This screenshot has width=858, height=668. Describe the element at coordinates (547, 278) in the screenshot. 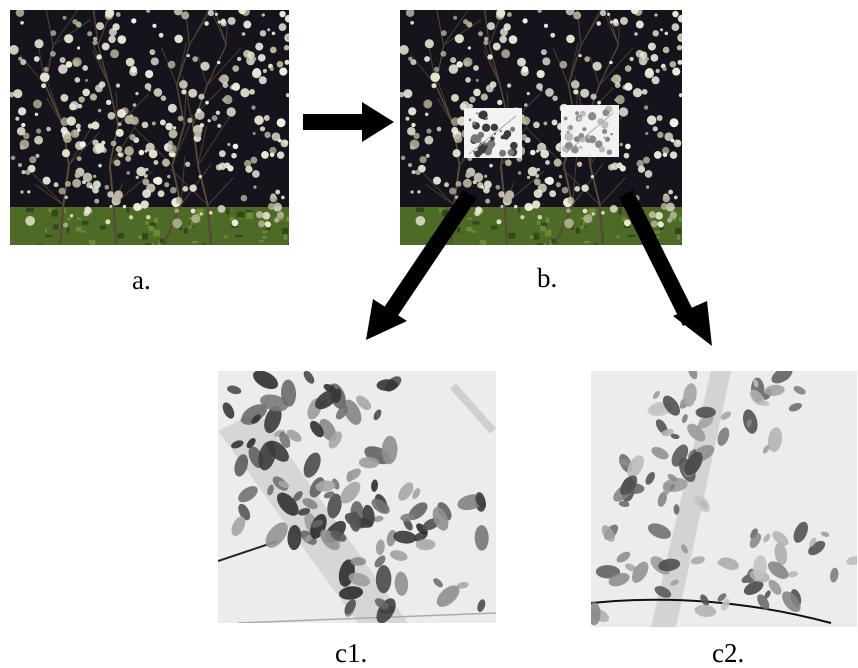

I see `caption-b: b.` at that location.